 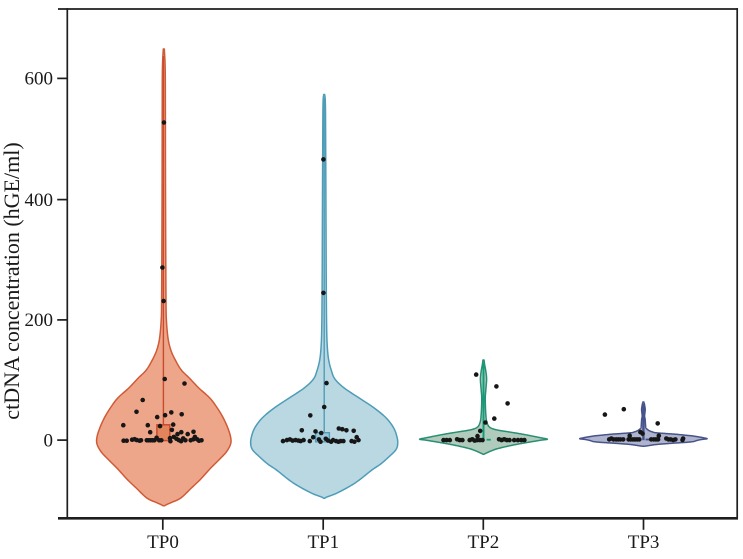 What do you see at coordinates (39, 320) in the screenshot?
I see `svg-text: 200` at bounding box center [39, 320].